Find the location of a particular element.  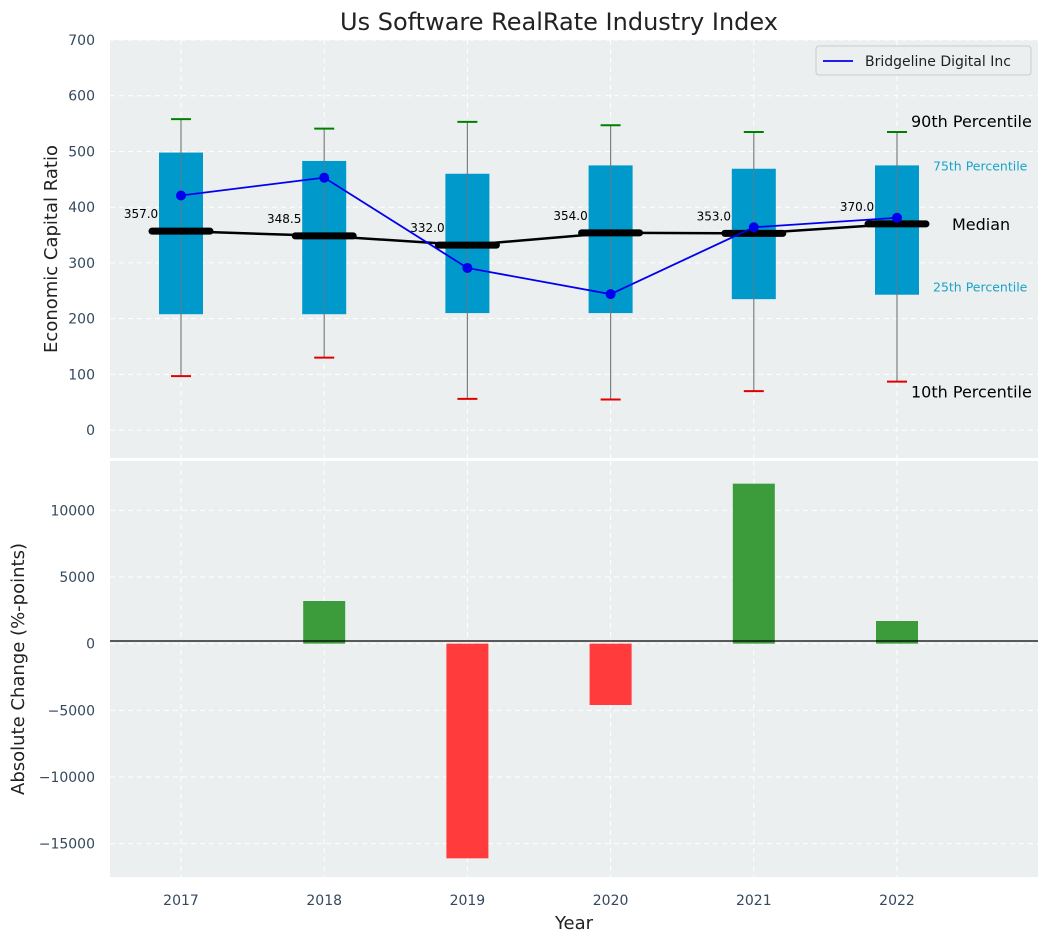

bottom-y-tick-label: −15000 is located at coordinates (67, 845).